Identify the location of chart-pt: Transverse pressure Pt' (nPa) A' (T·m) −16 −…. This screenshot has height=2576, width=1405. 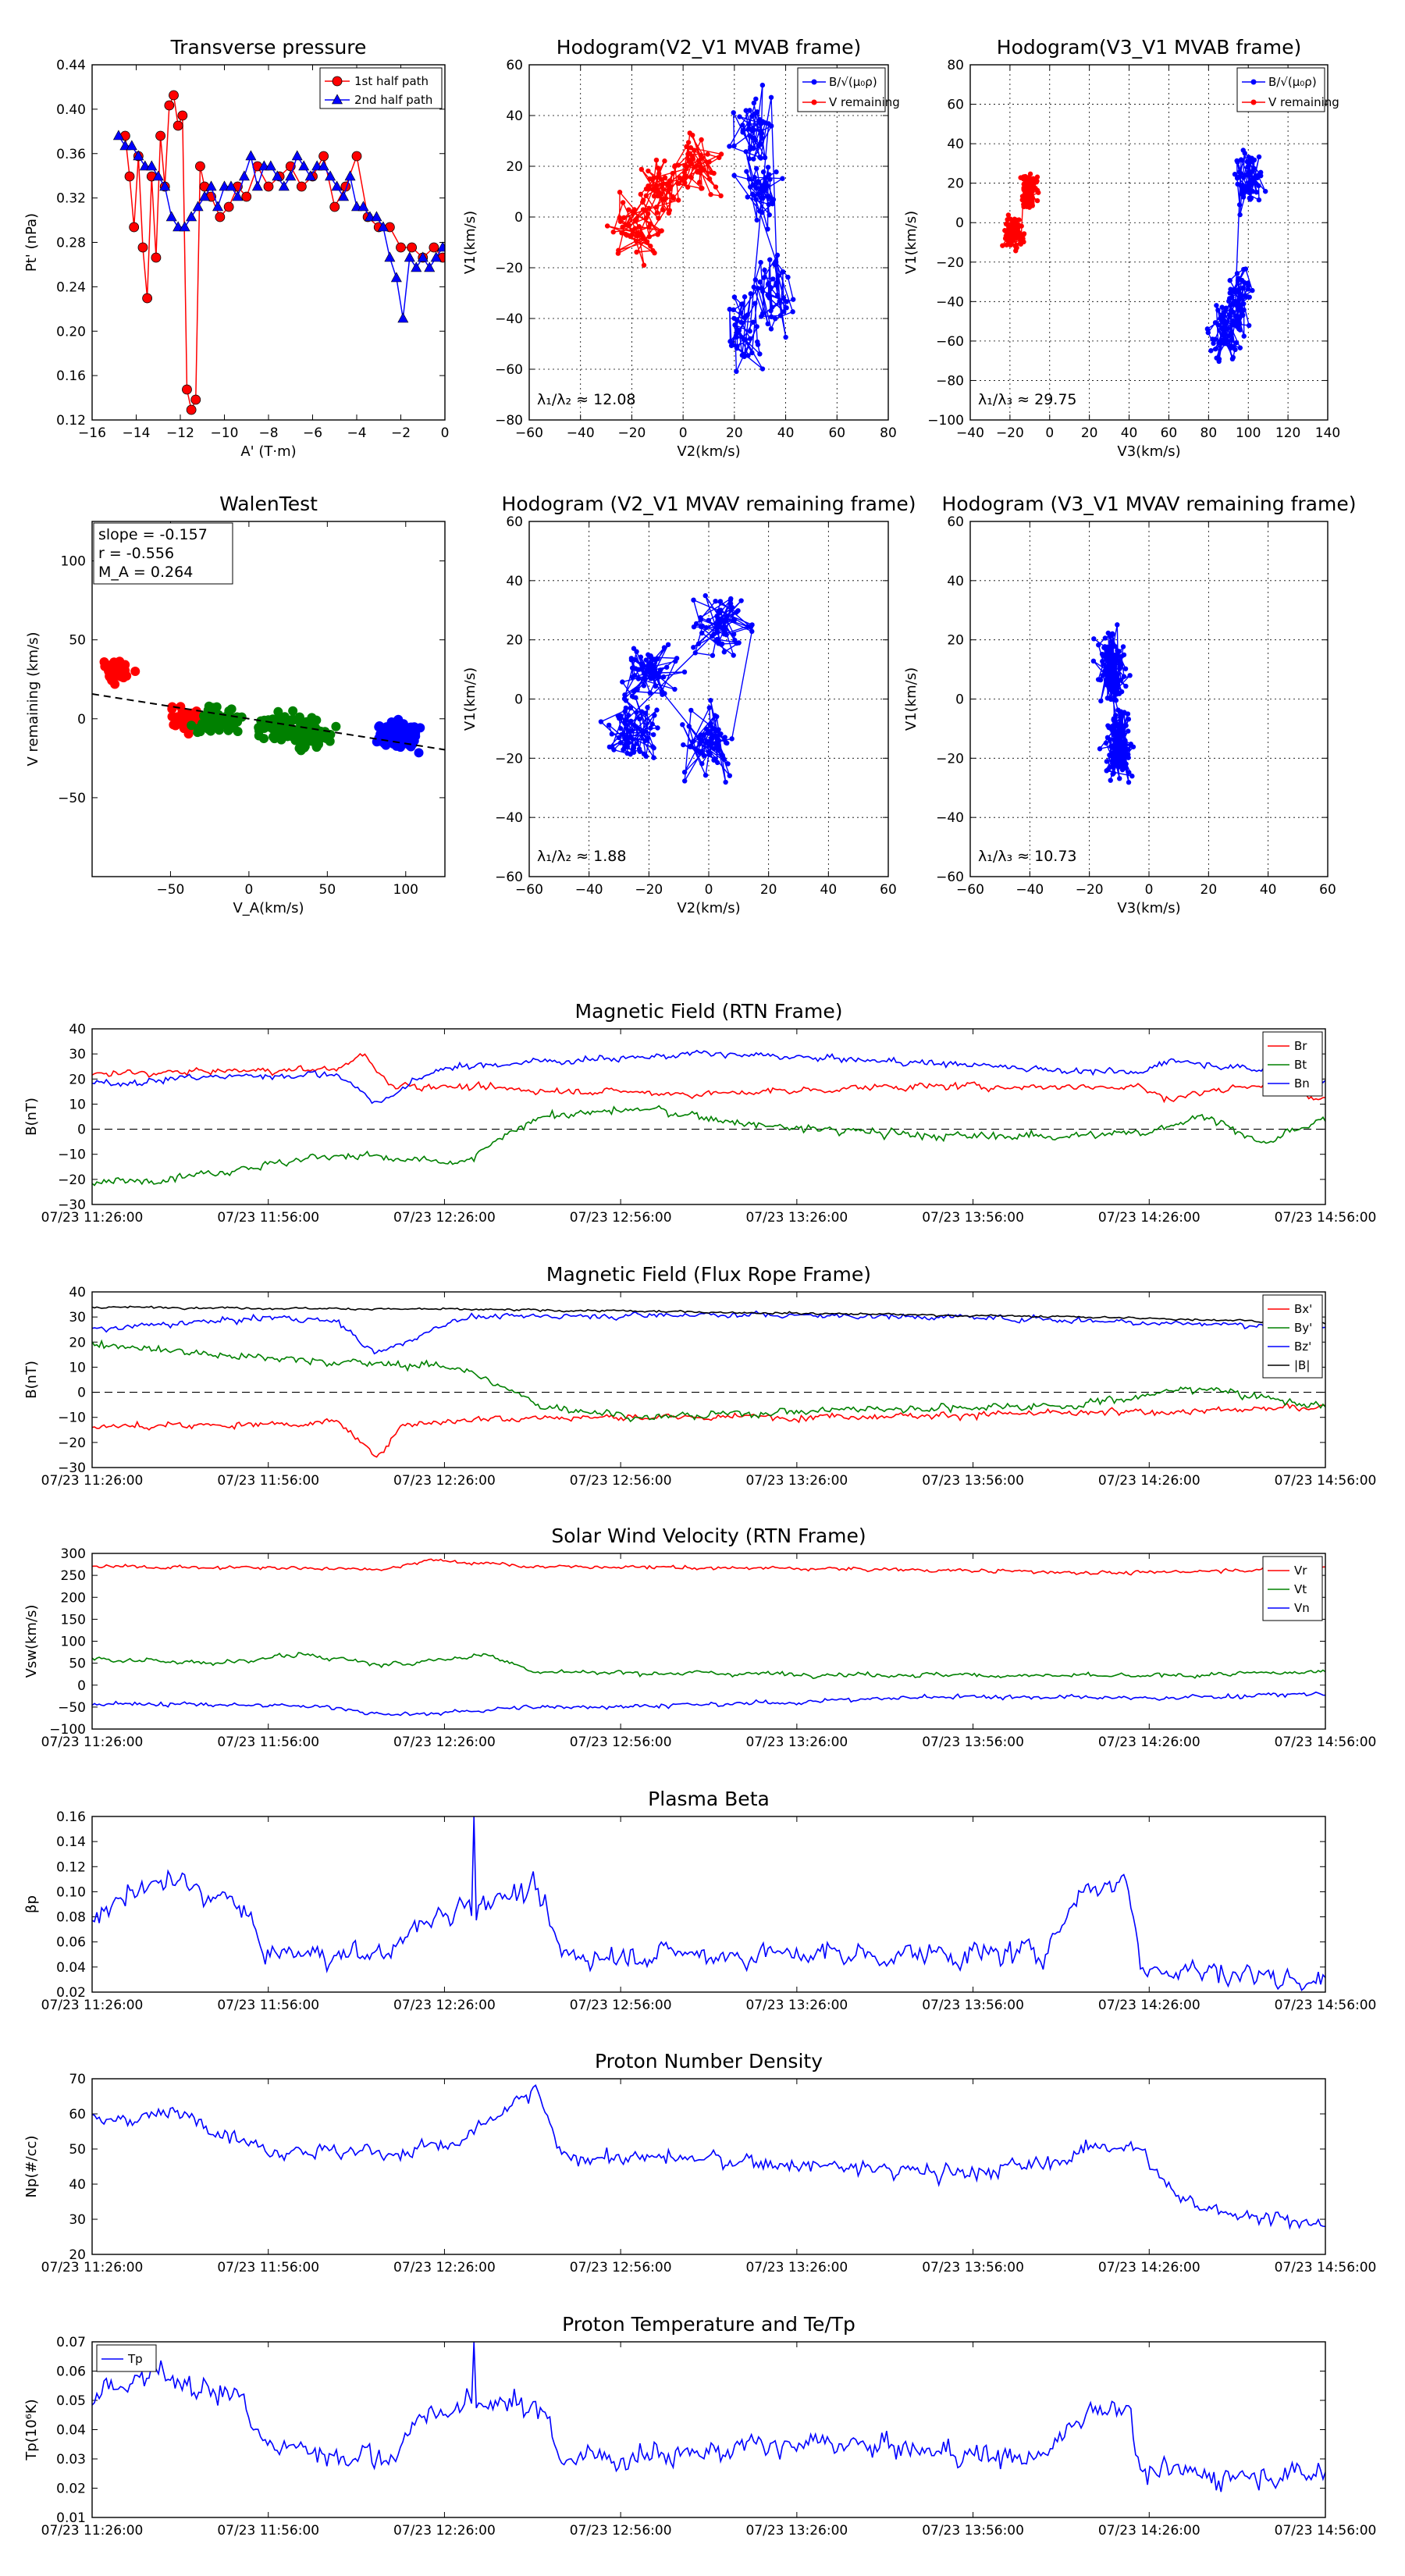
(236, 248).